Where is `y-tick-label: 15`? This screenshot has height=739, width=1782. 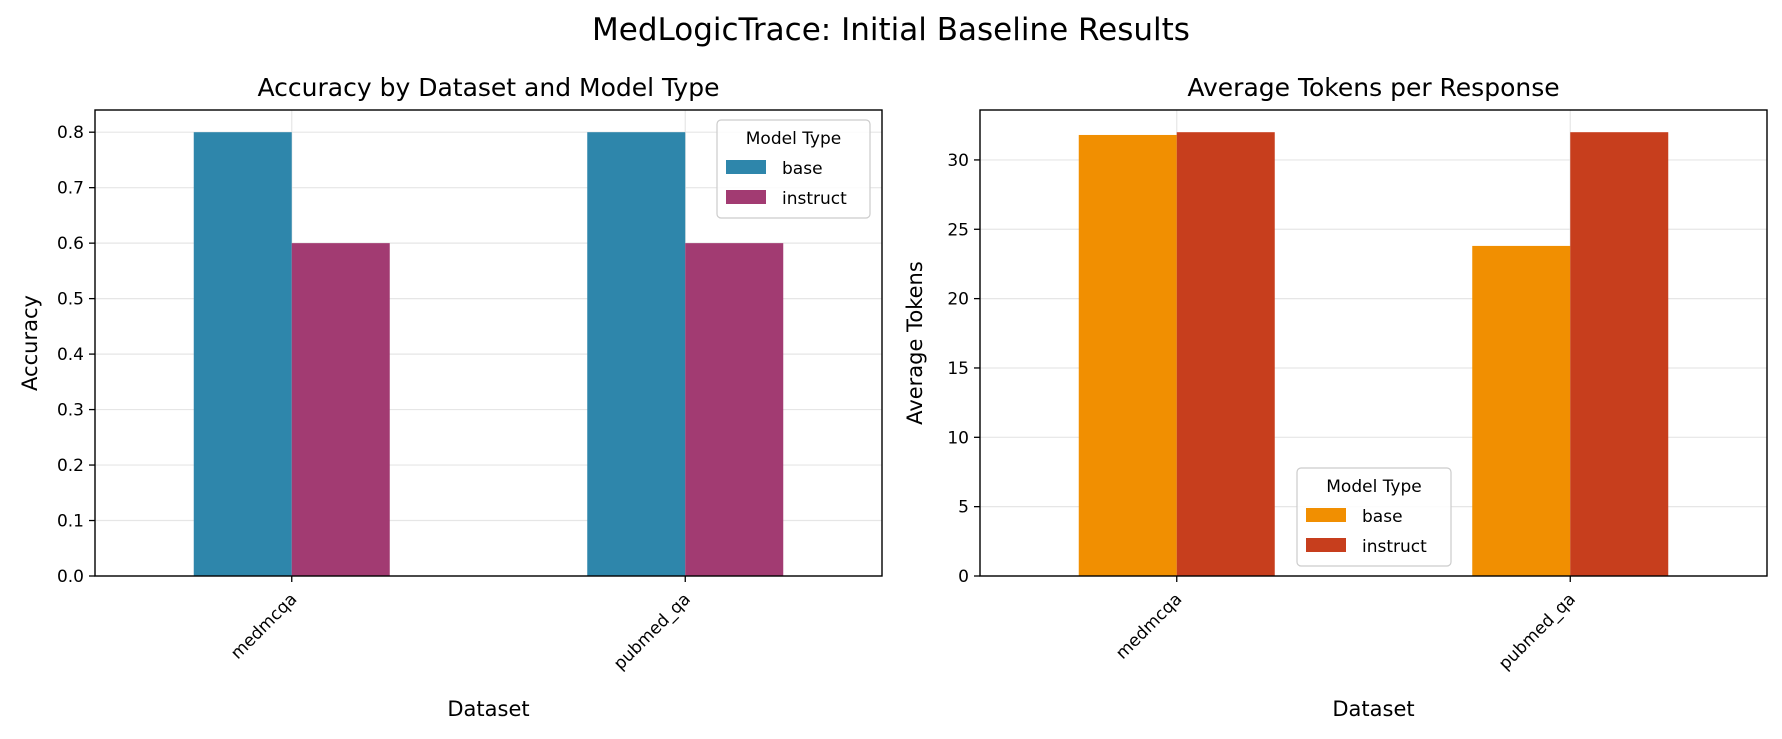
y-tick-label: 15 is located at coordinates (958, 369).